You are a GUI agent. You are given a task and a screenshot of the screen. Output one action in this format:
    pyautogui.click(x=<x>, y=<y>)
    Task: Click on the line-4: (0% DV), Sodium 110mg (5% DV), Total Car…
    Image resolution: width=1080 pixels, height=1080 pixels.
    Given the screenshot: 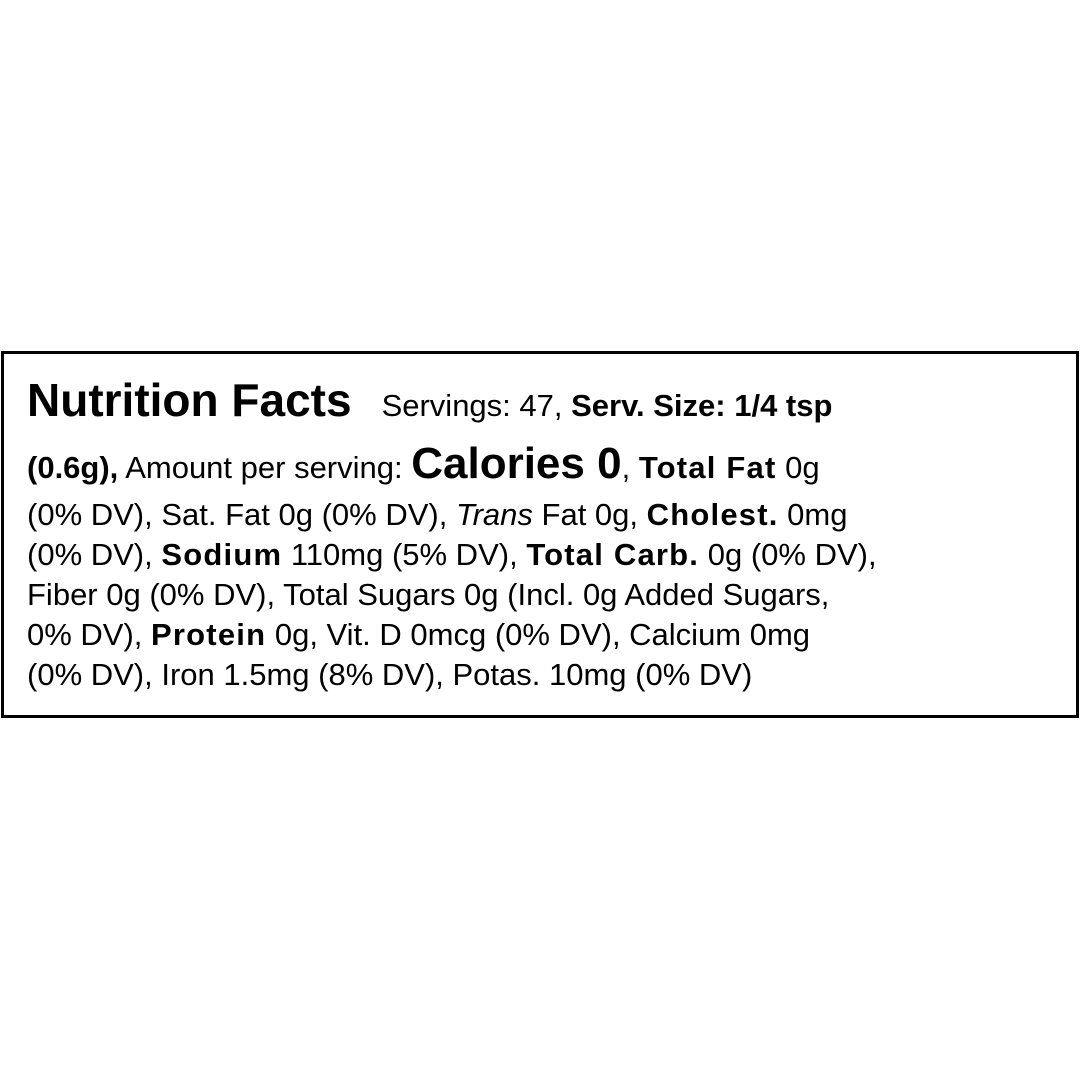 What is the action you would take?
    pyautogui.click(x=452, y=555)
    